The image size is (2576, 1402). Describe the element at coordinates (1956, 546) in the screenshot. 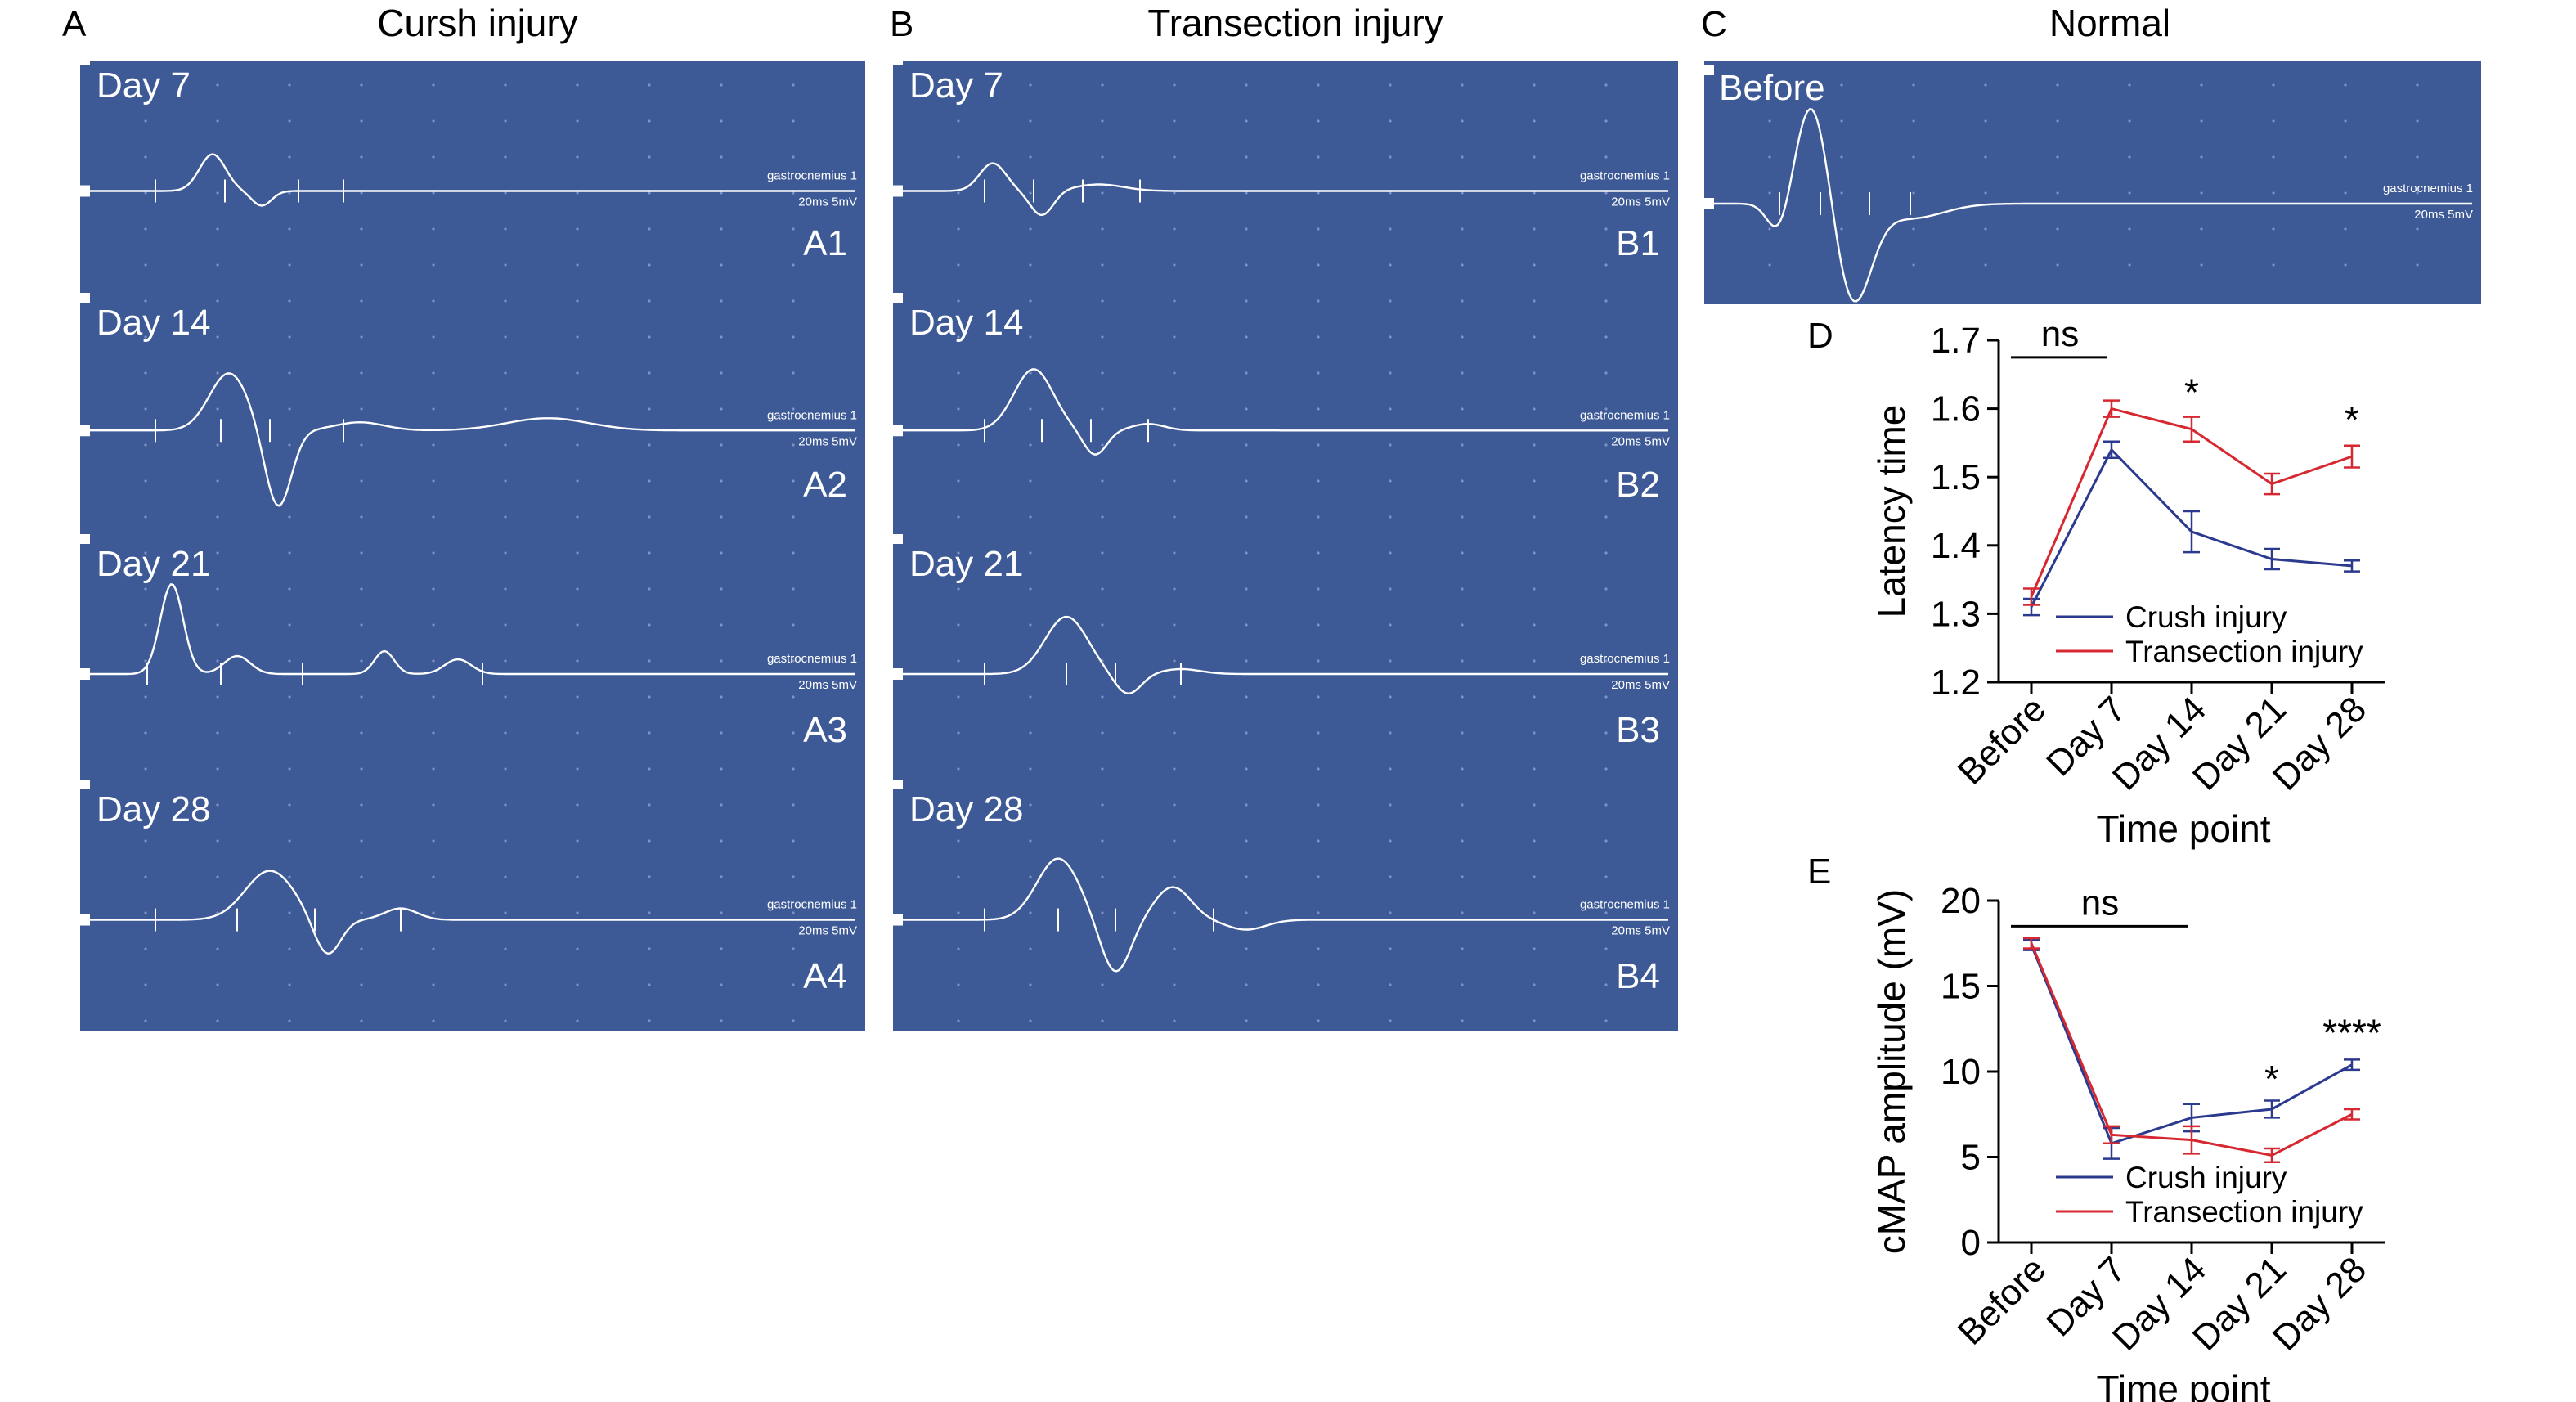

I see `y-tick-label: 1.4` at that location.